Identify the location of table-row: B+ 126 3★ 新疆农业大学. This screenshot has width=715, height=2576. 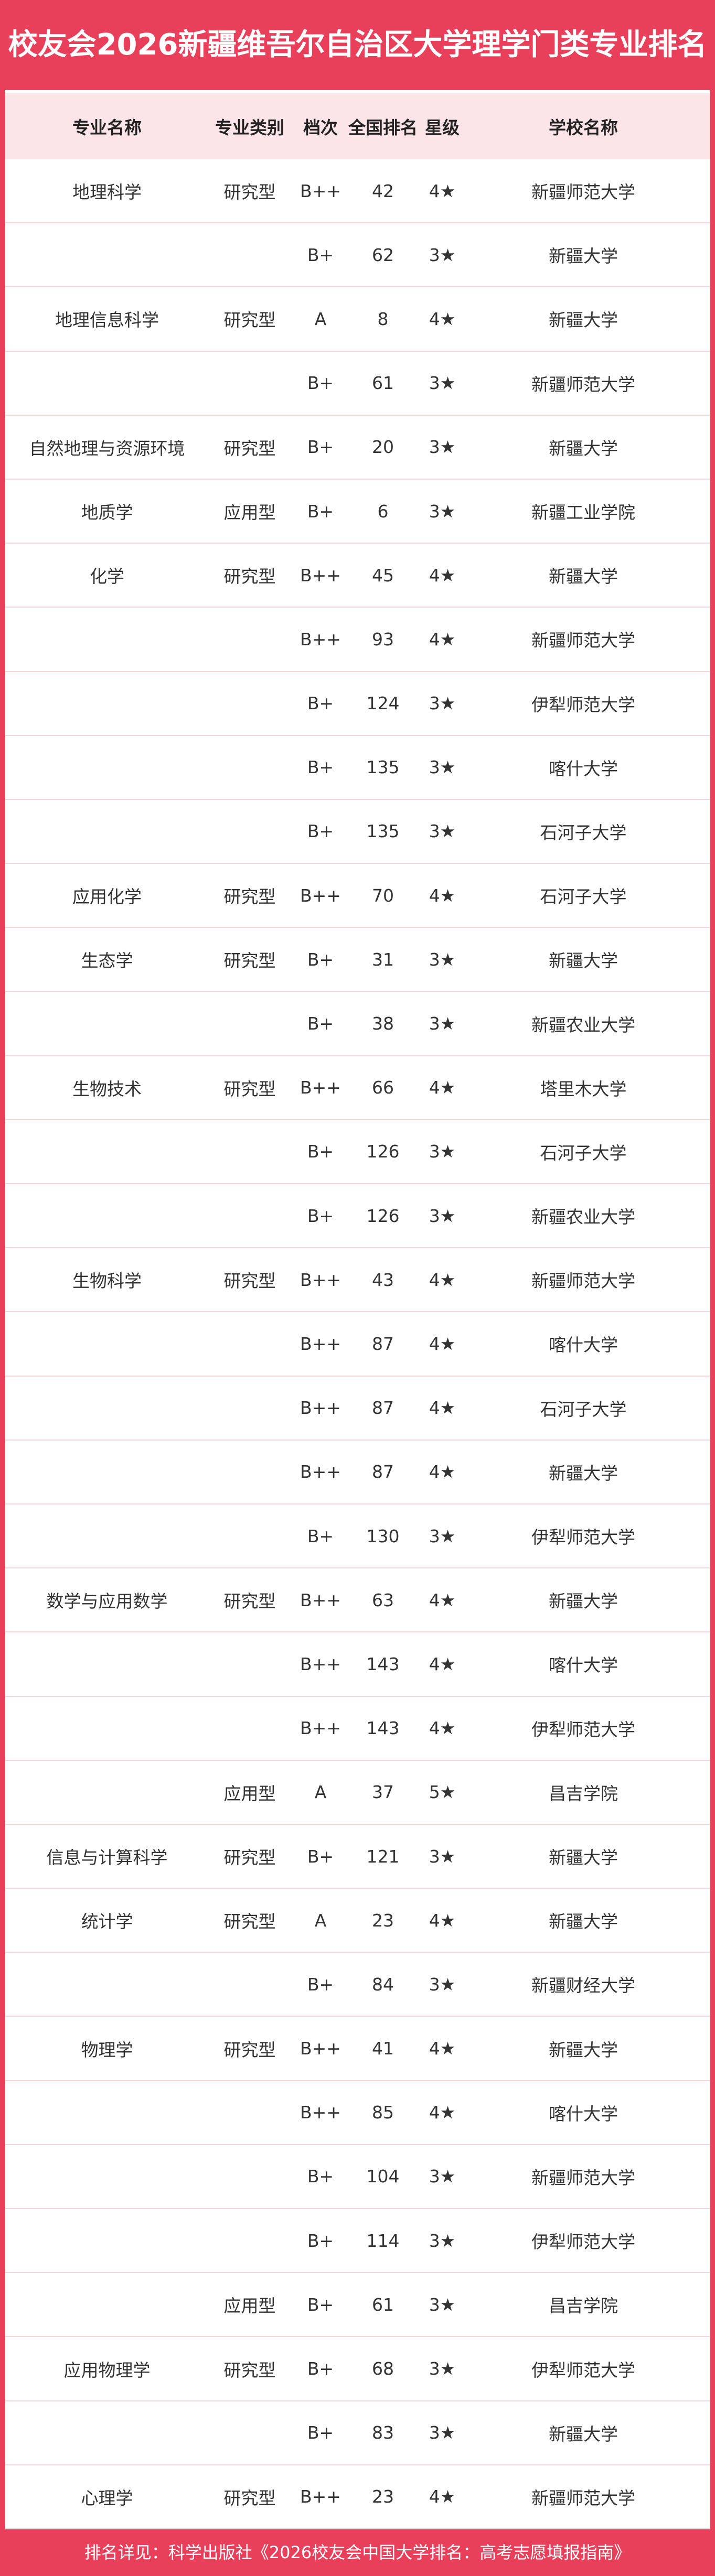
(357, 1216).